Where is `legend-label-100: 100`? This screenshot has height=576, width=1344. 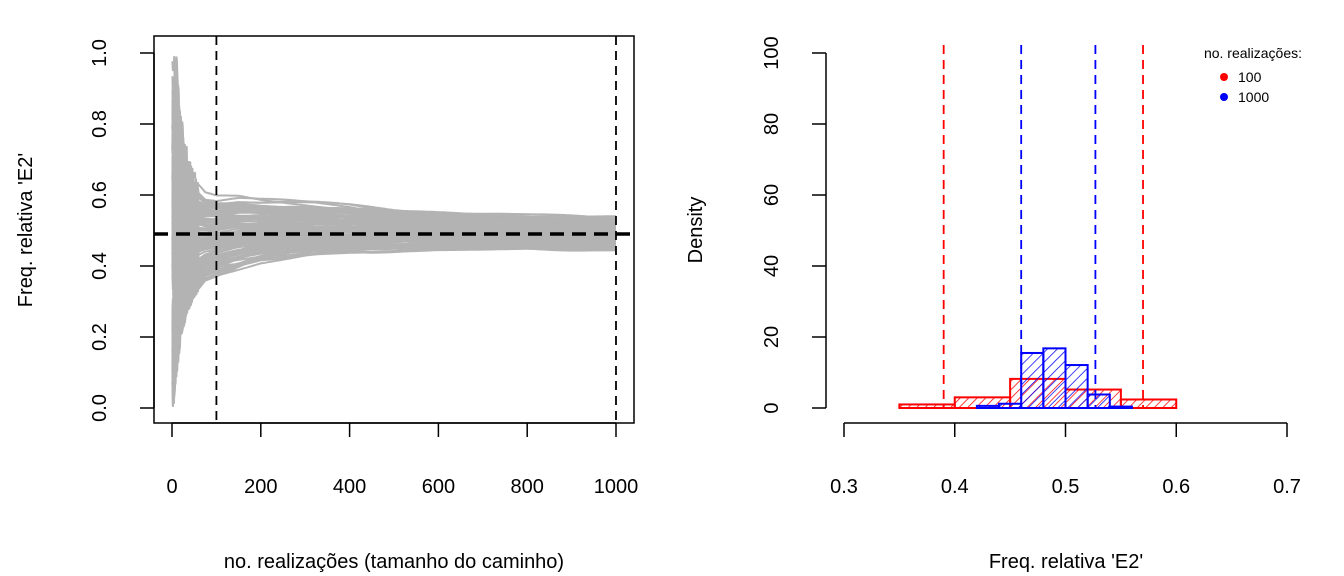 legend-label-100: 100 is located at coordinates (1250, 77).